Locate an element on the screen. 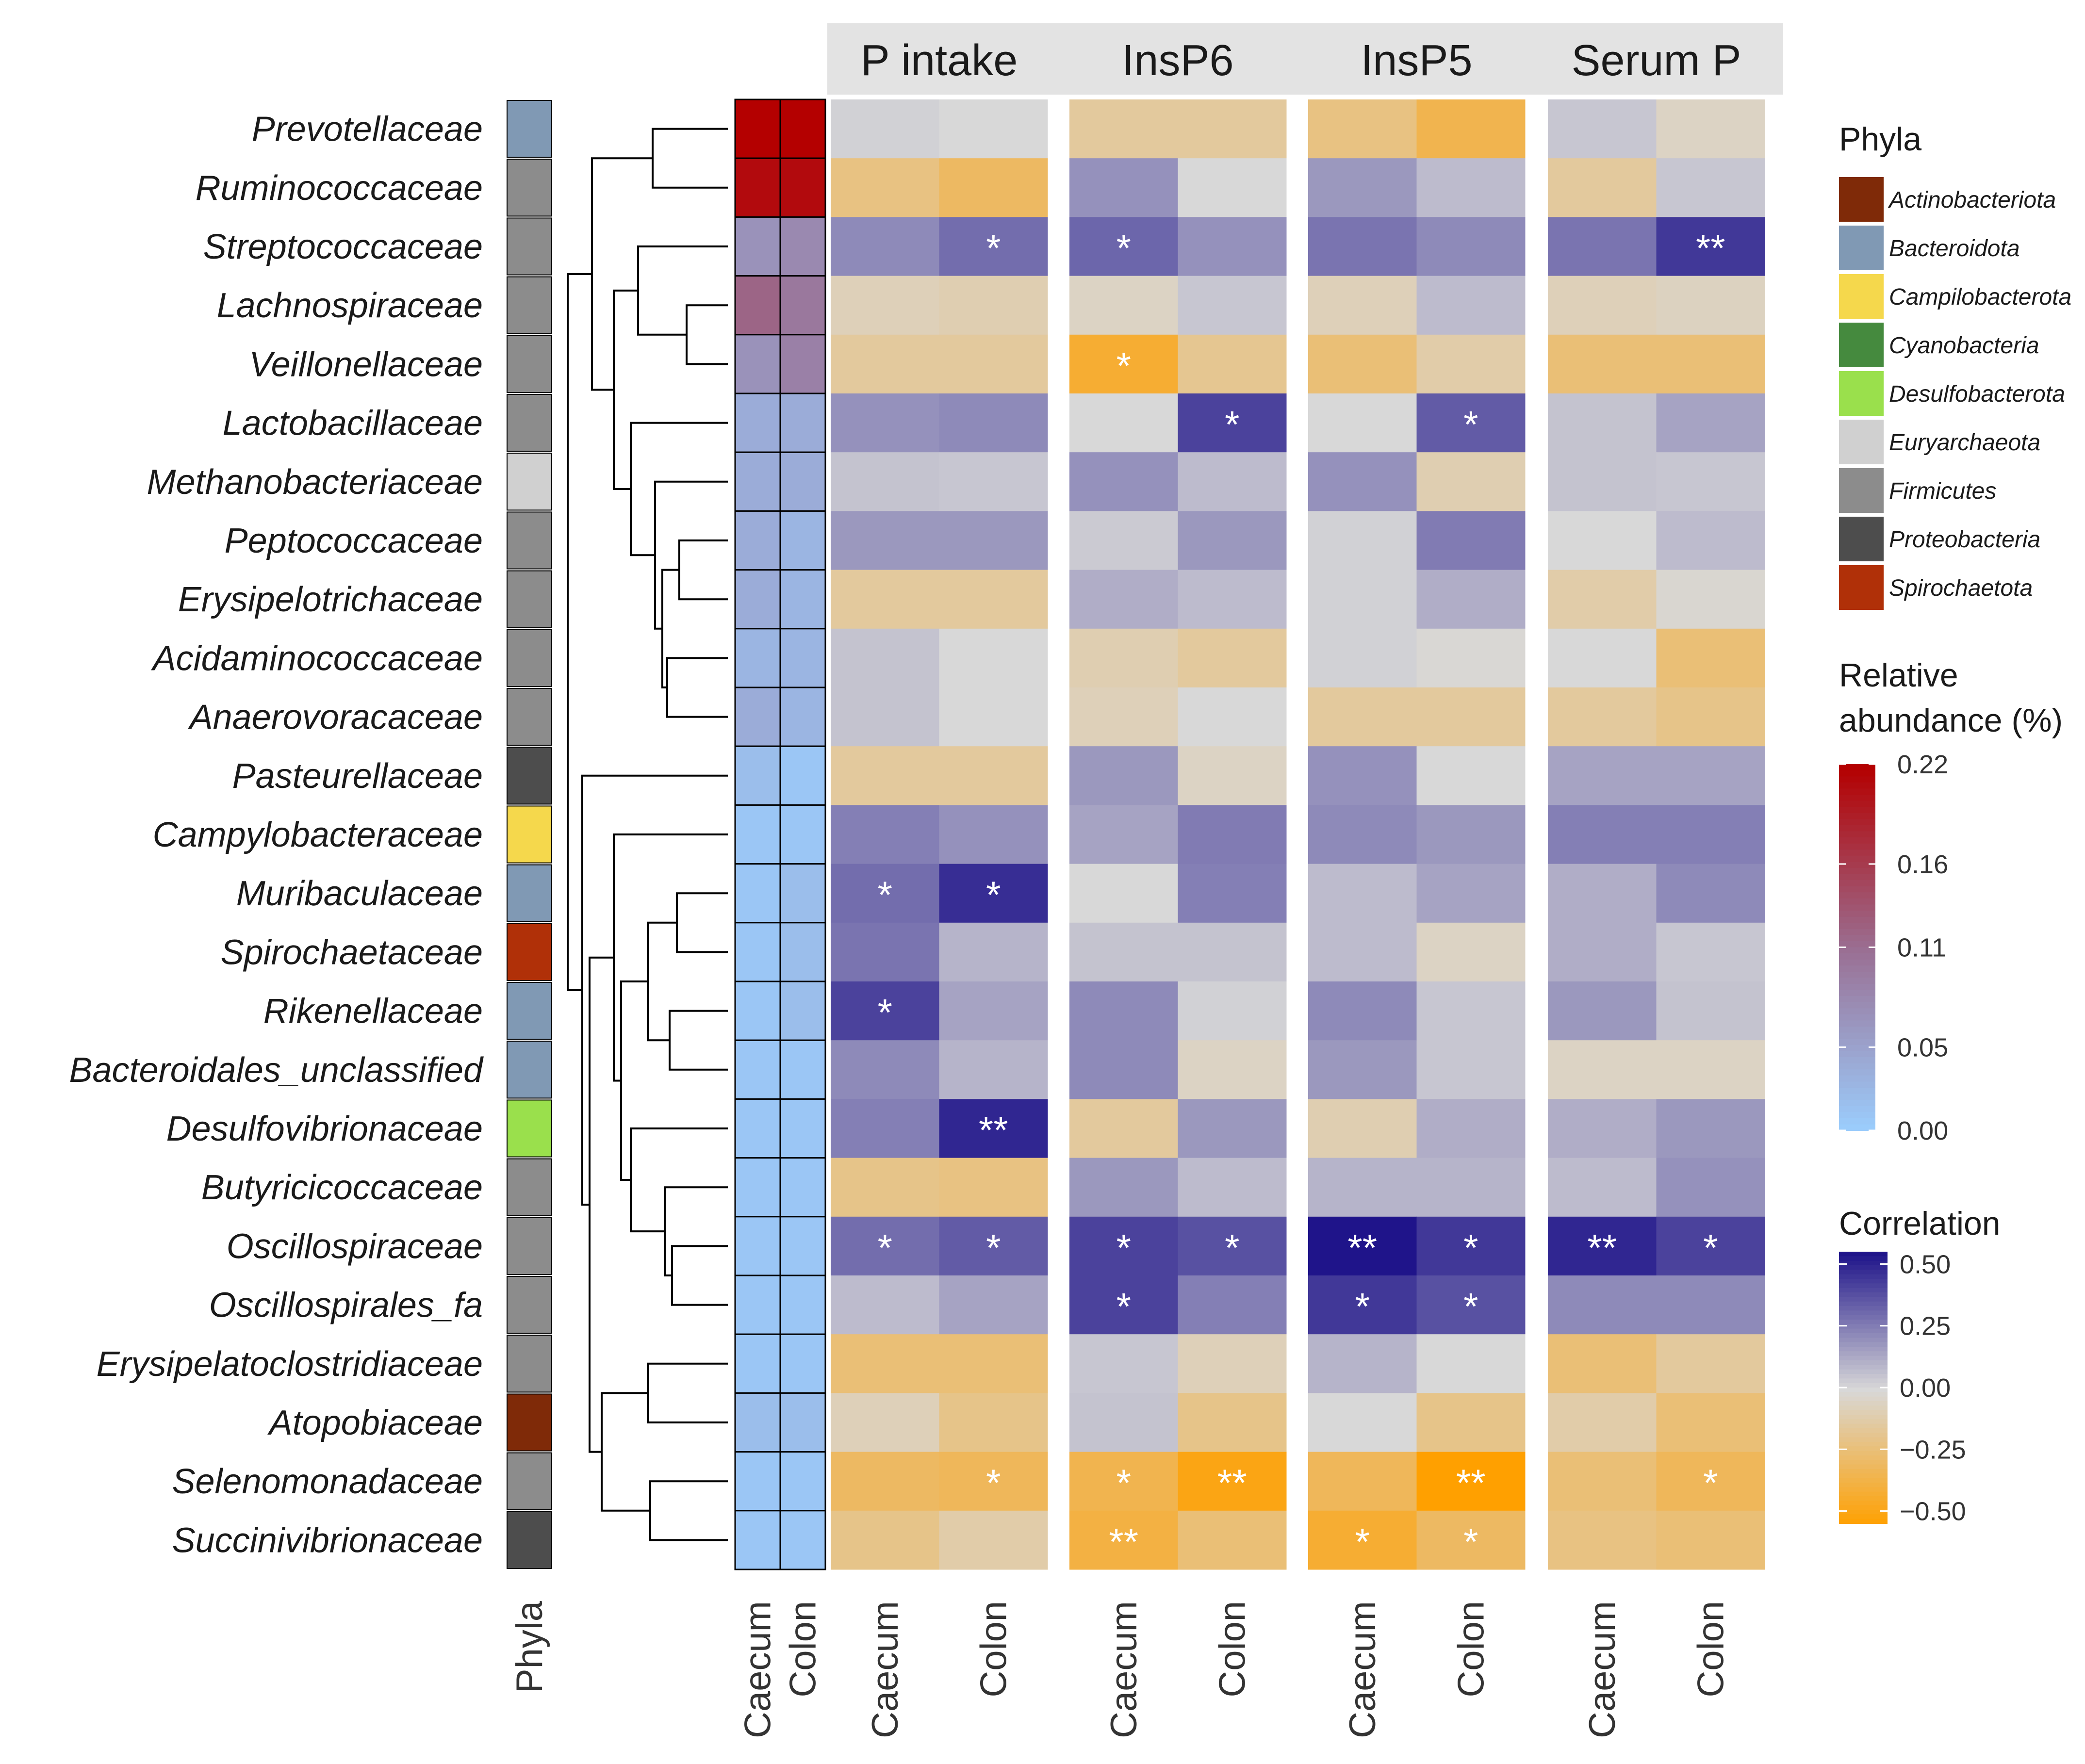 This screenshot has height=1764, width=2085. family-label: Streptococcaceae is located at coordinates (343, 247).